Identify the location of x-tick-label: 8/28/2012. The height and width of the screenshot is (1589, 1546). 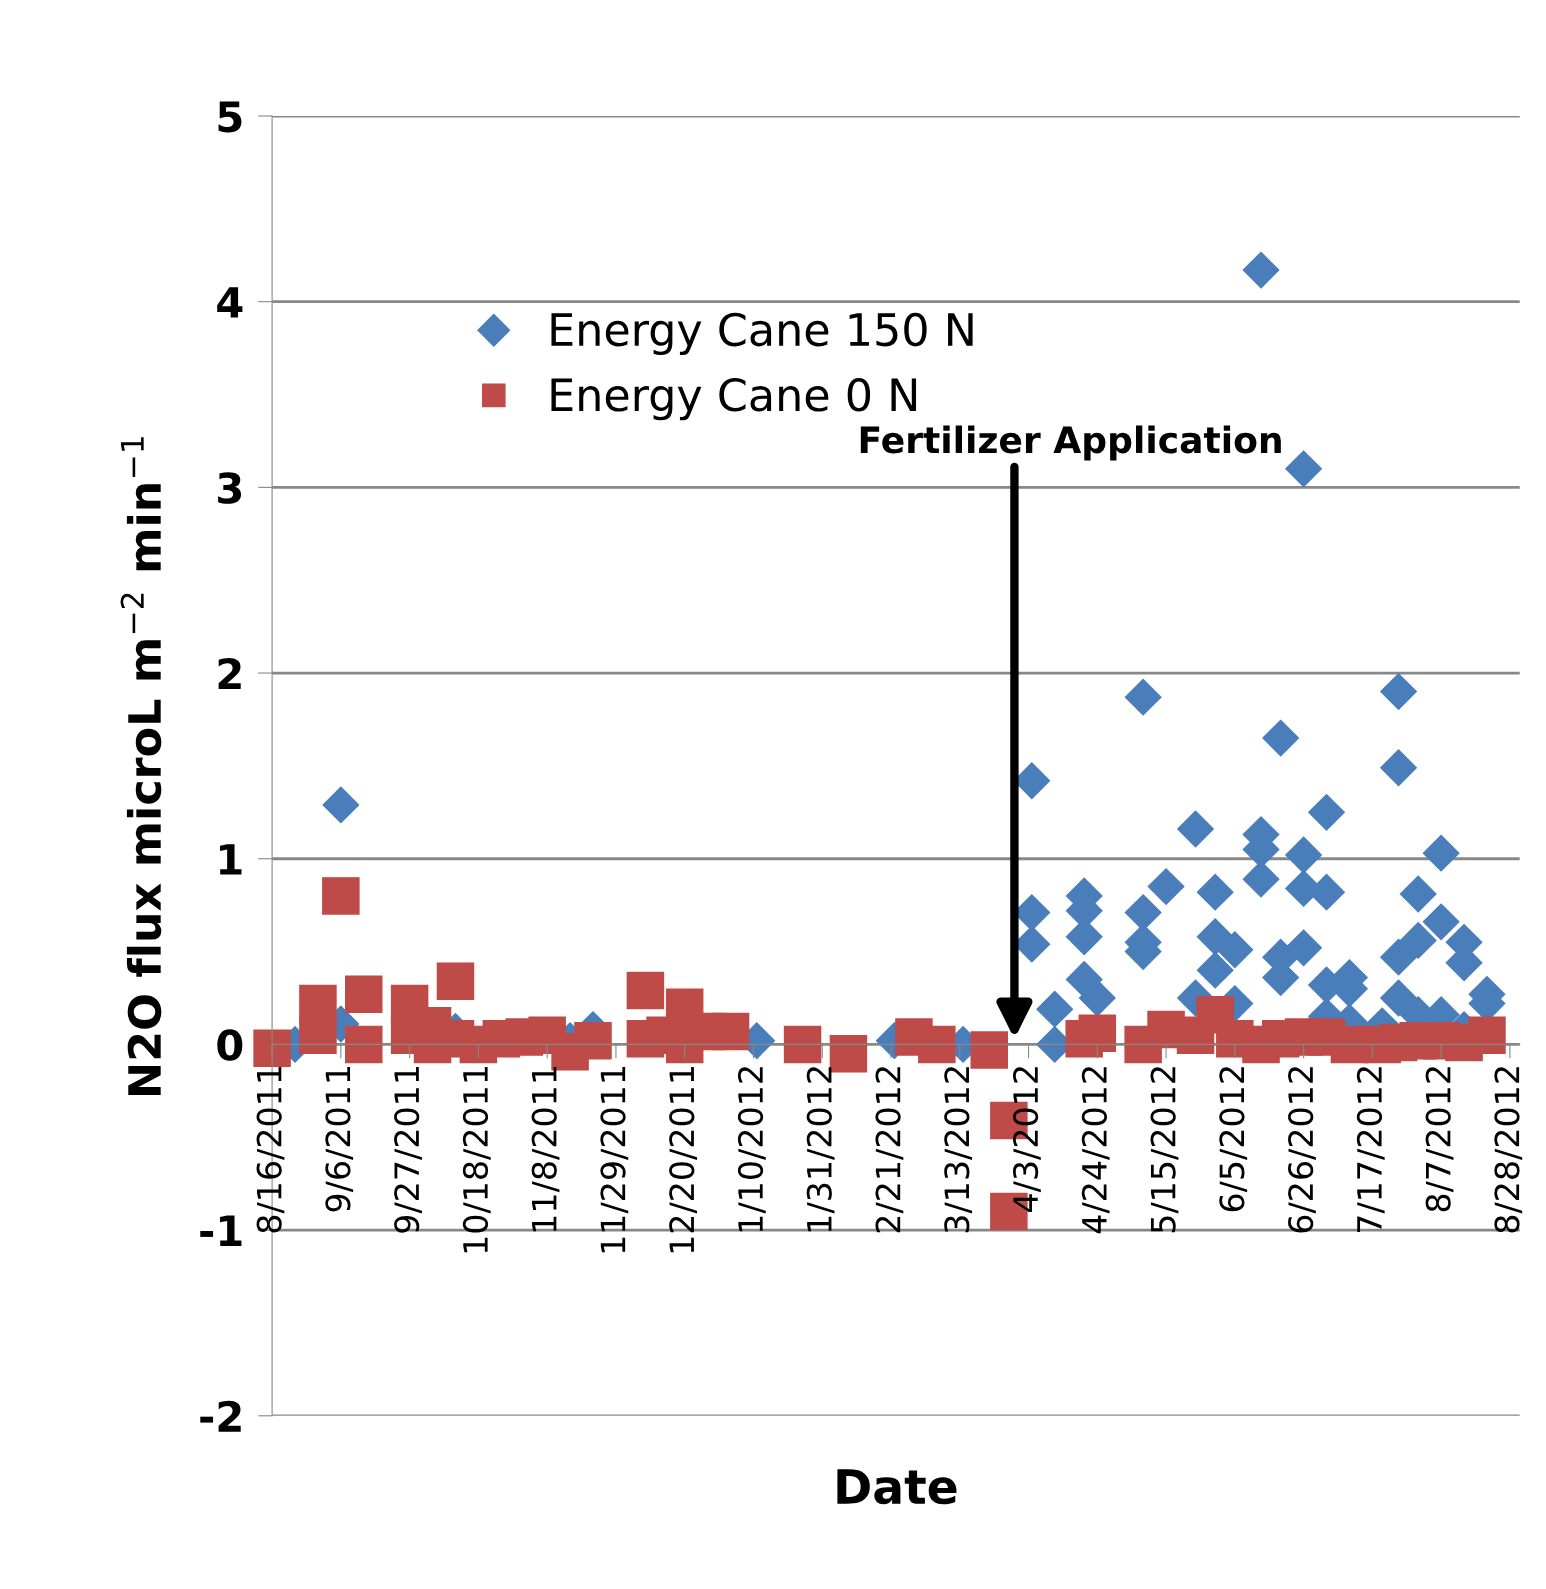
(1508, 1150).